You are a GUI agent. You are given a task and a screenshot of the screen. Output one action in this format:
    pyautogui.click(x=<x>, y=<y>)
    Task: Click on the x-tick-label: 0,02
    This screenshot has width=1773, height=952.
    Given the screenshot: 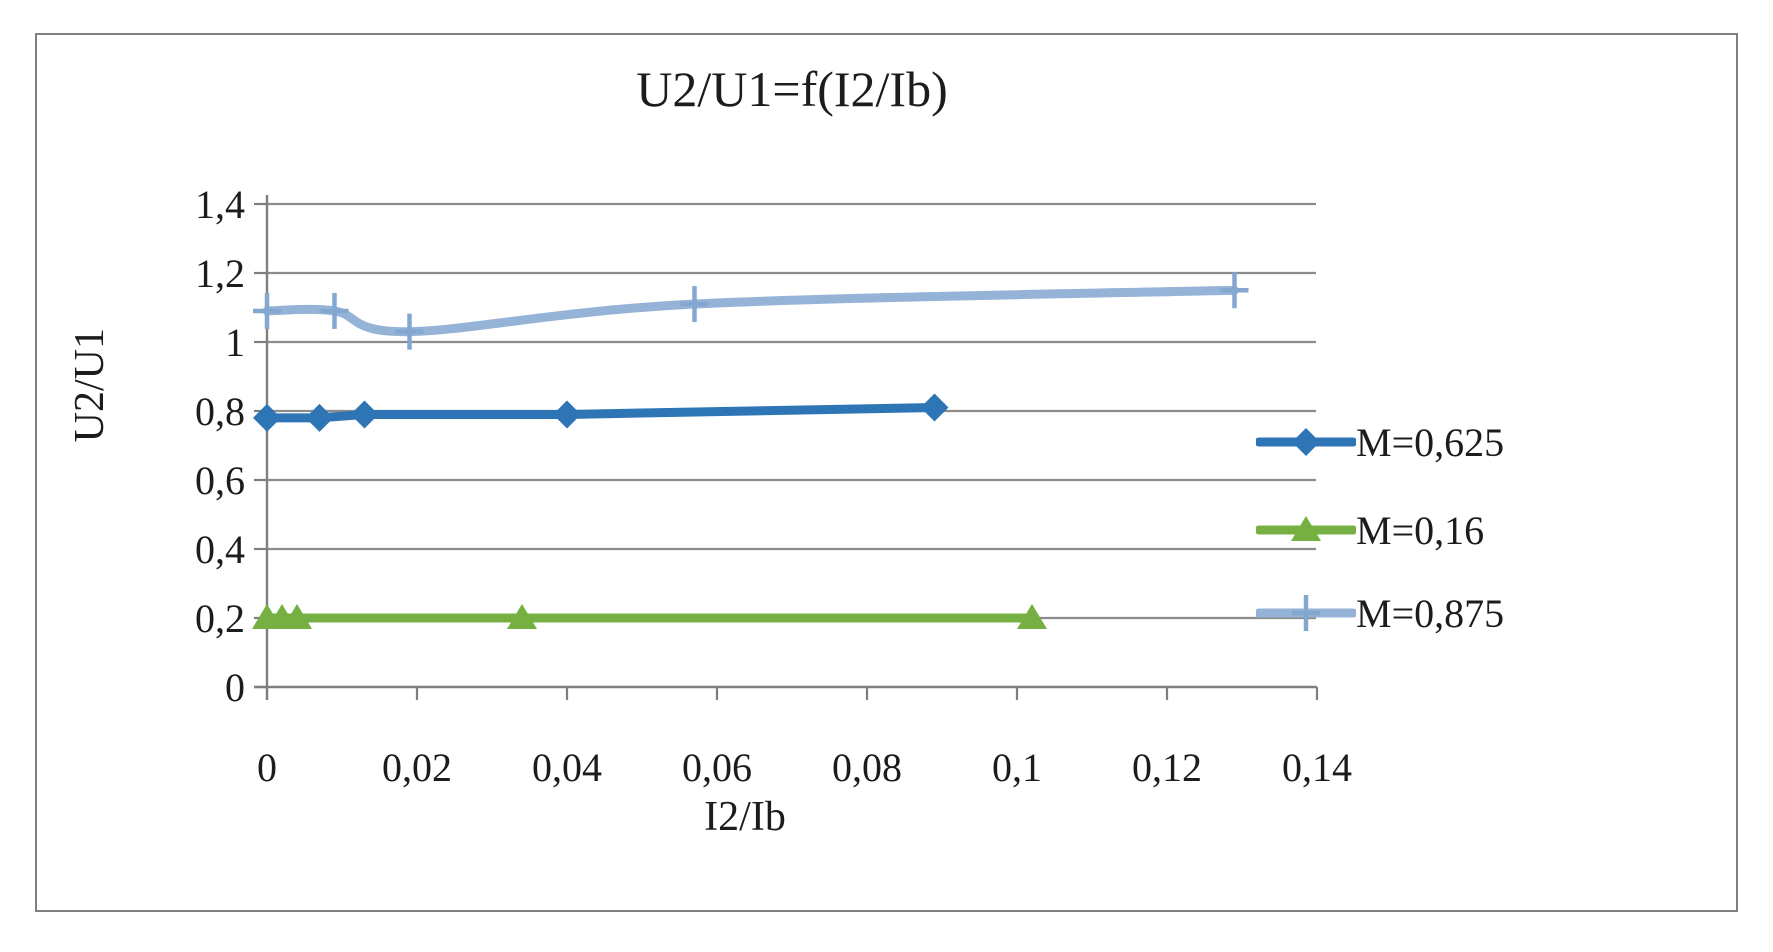 What is the action you would take?
    pyautogui.click(x=417, y=767)
    